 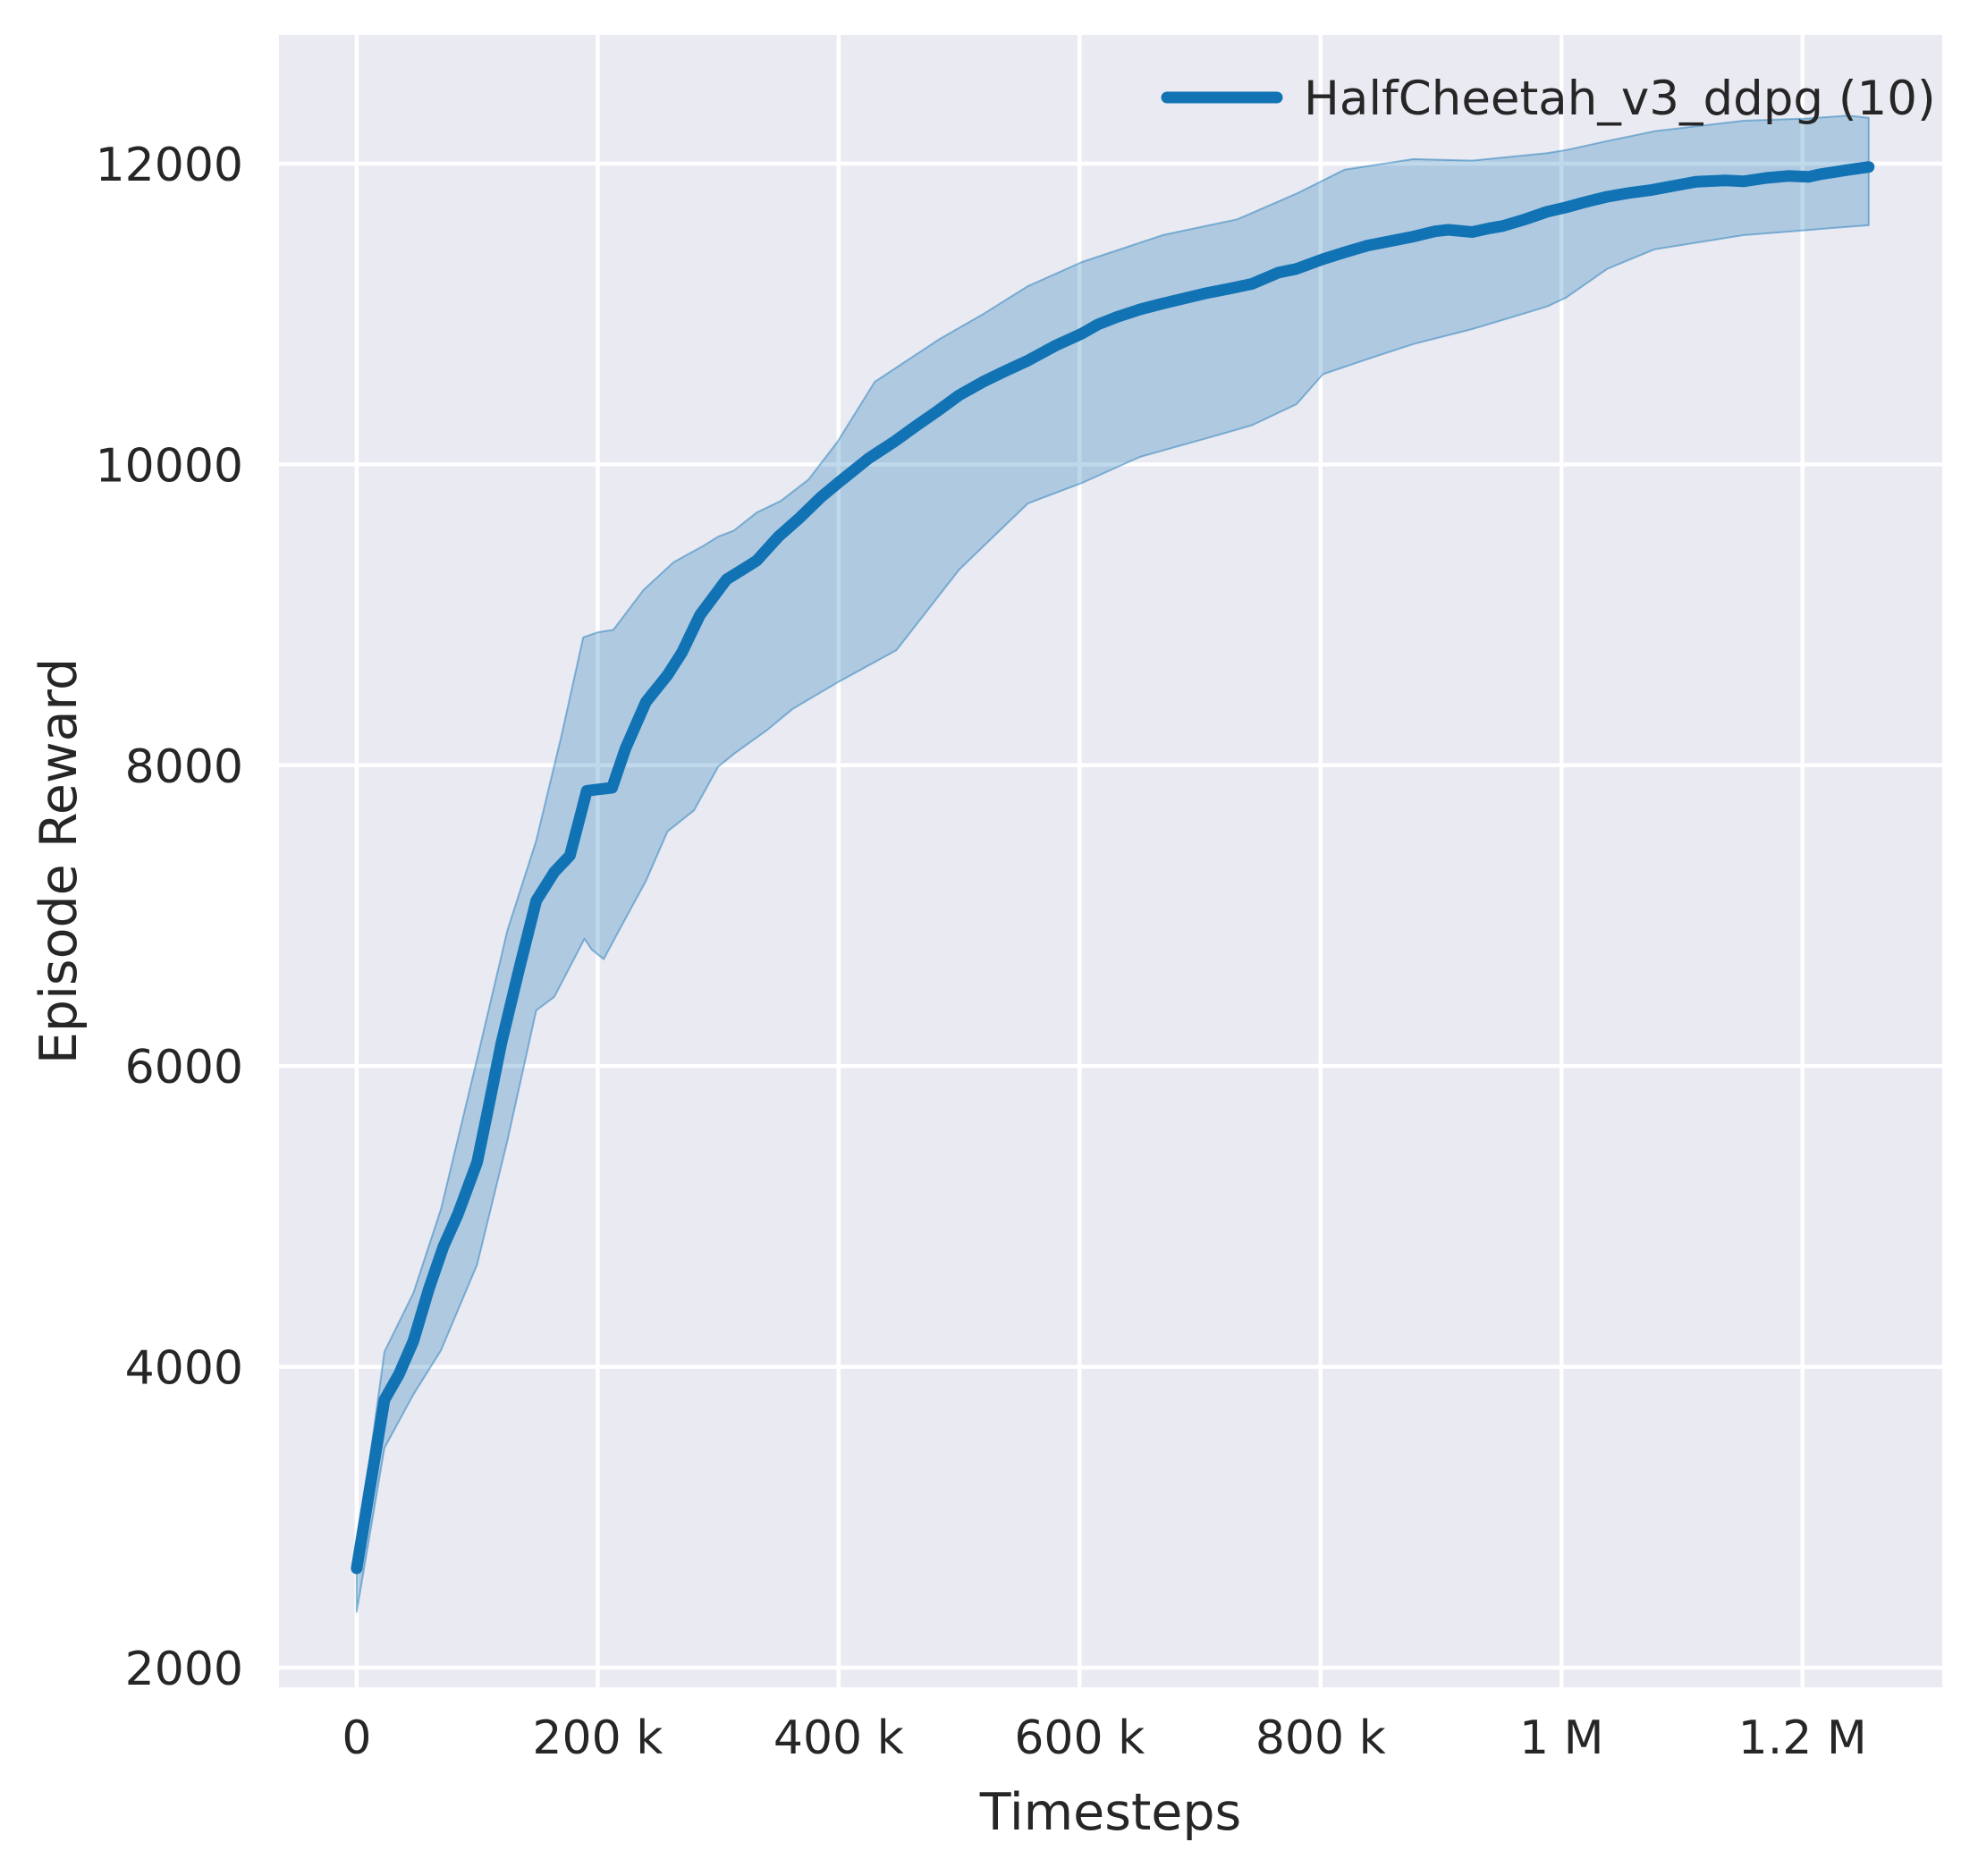 I want to click on legend-label: HalfCheetah_v3_ddpg (10), so click(x=1620, y=99).